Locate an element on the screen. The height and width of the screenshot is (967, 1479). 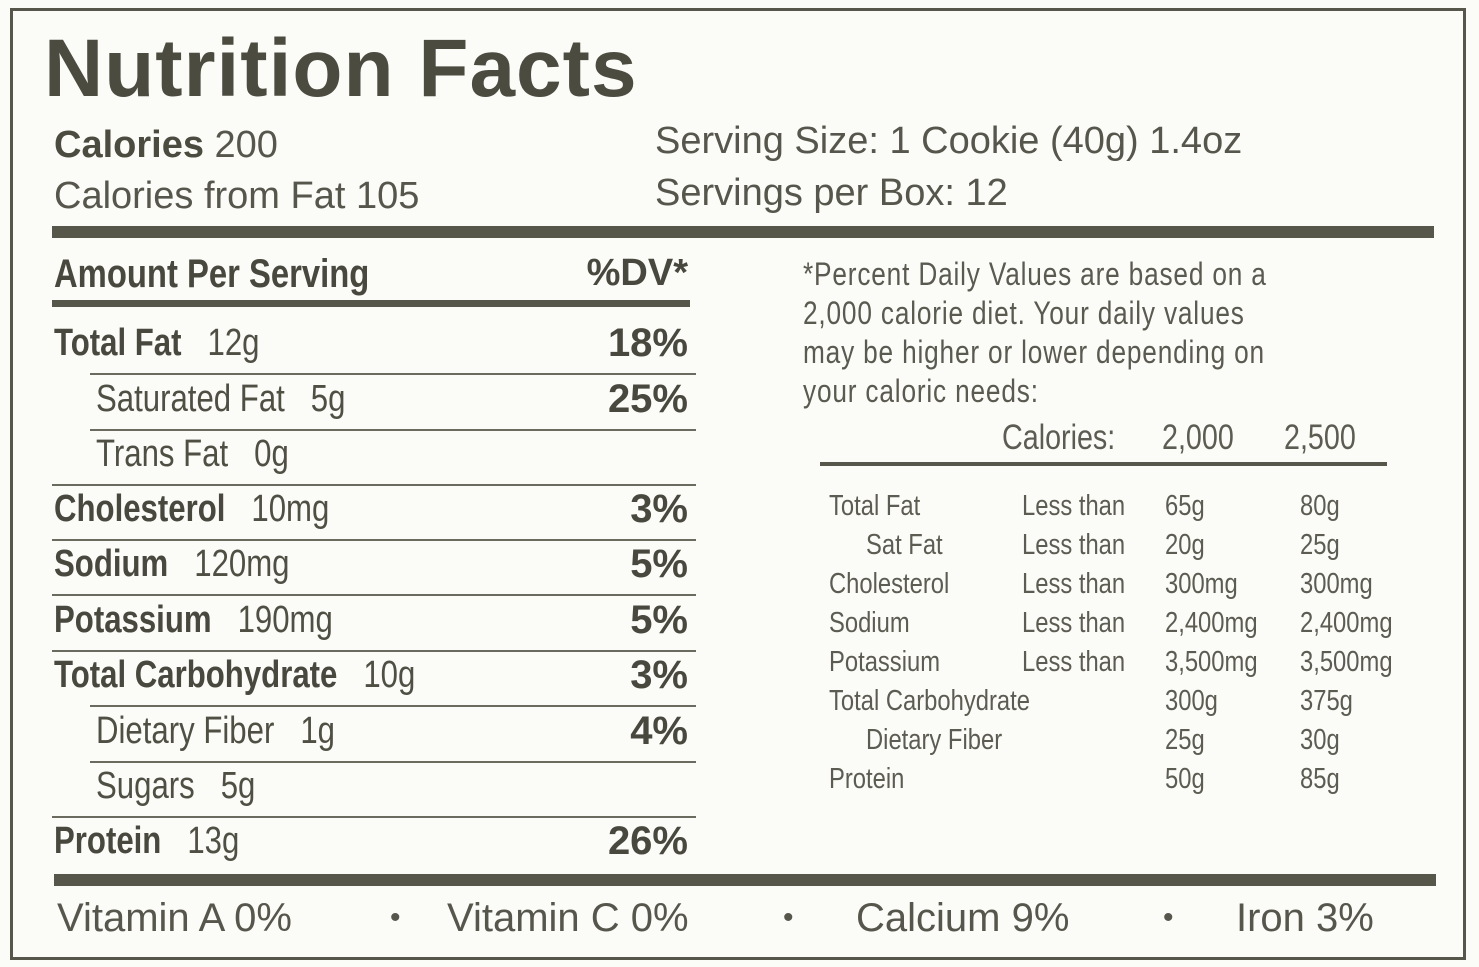
nutrient-amount: 10g is located at coordinates (389, 675).